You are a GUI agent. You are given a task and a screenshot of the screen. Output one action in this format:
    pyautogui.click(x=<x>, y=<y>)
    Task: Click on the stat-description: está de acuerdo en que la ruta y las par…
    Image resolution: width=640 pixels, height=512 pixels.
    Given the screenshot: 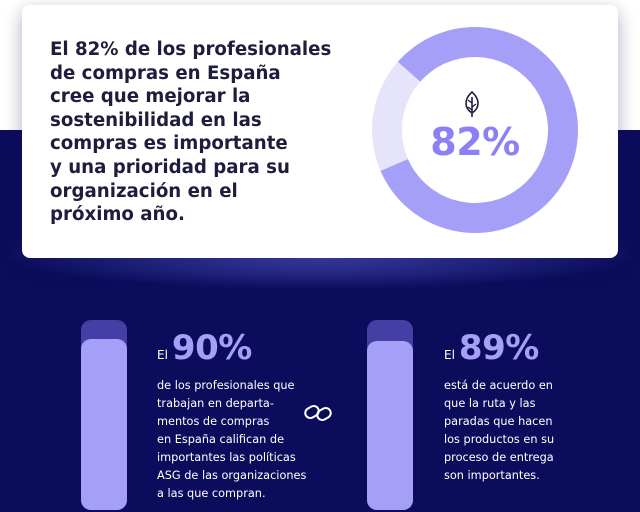 What is the action you would take?
    pyautogui.click(x=499, y=431)
    